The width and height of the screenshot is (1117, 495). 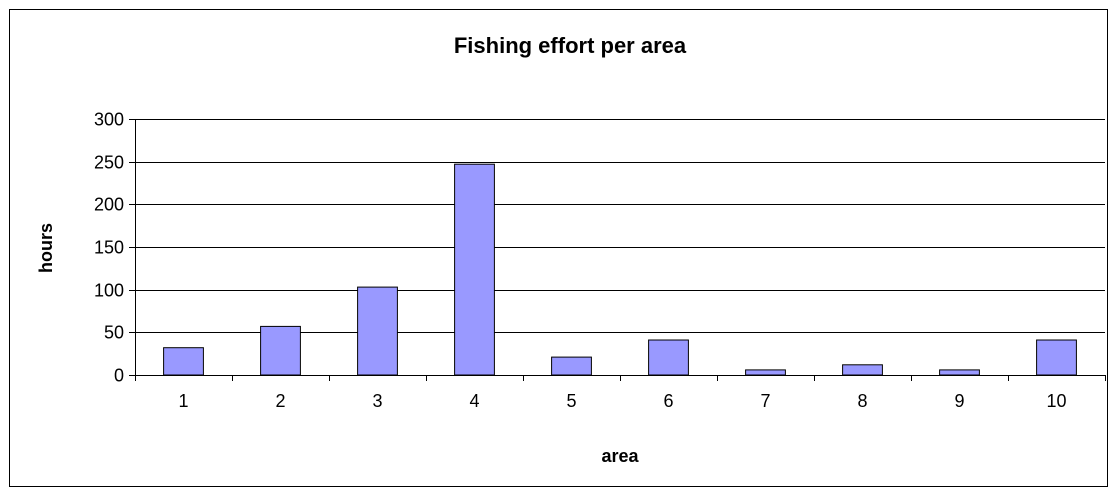 I want to click on x-tick-label: 10, so click(x=1056, y=401).